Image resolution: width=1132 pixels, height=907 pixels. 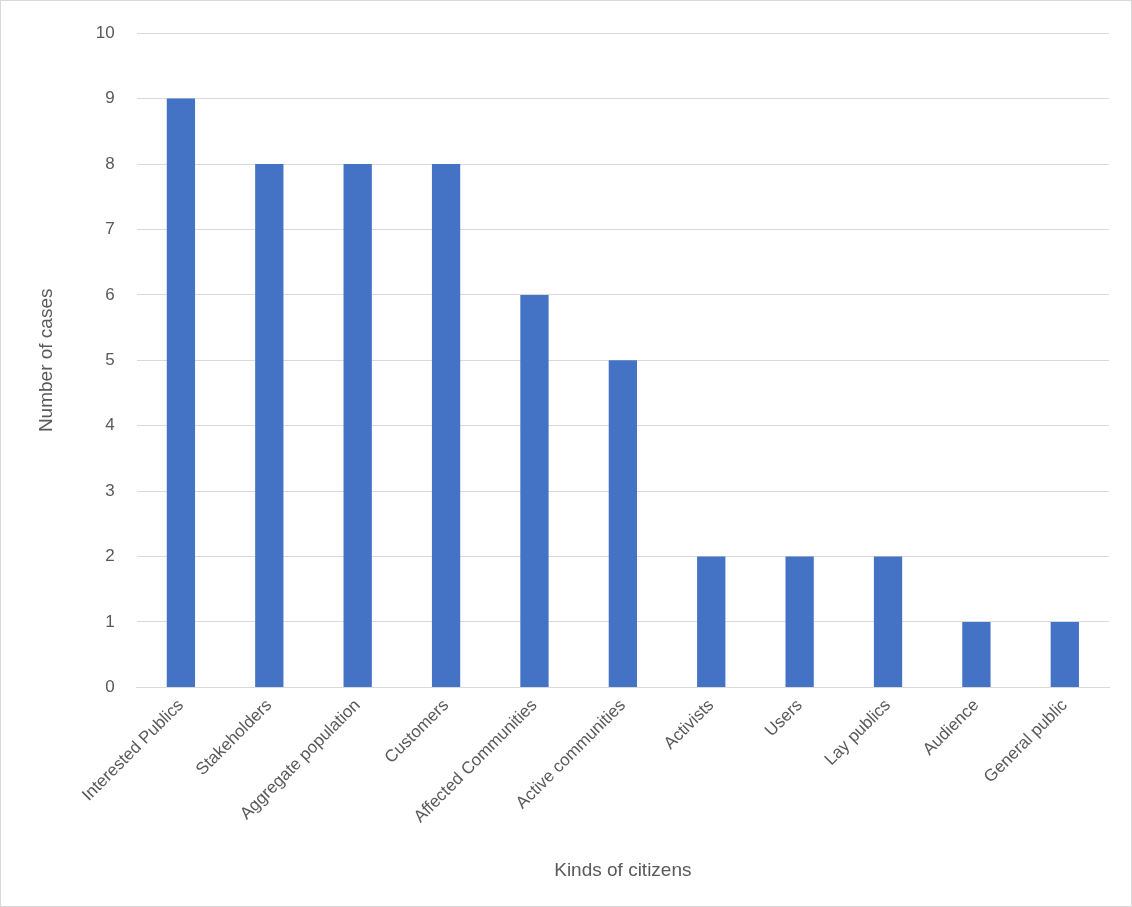 I want to click on y-tick-label: 1, so click(x=110, y=621).